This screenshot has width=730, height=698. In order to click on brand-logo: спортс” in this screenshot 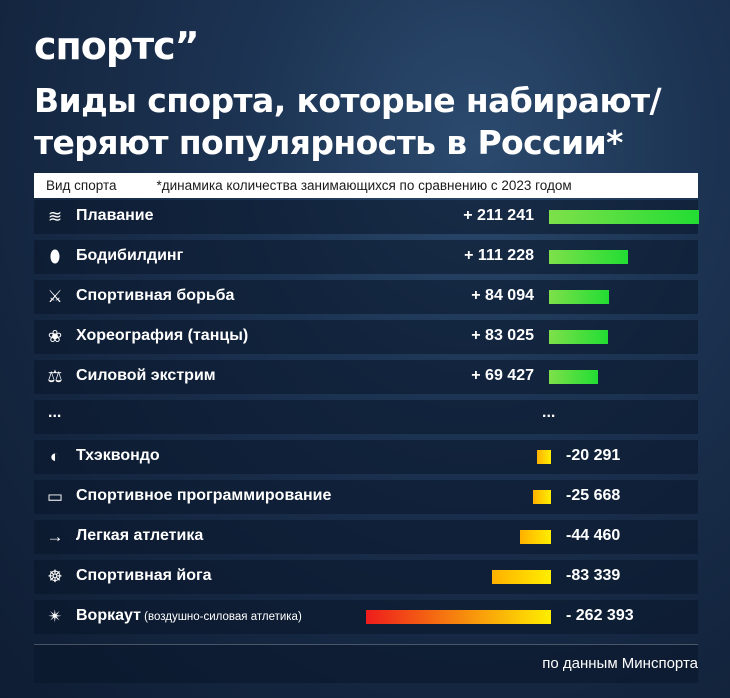, I will do `click(117, 46)`.